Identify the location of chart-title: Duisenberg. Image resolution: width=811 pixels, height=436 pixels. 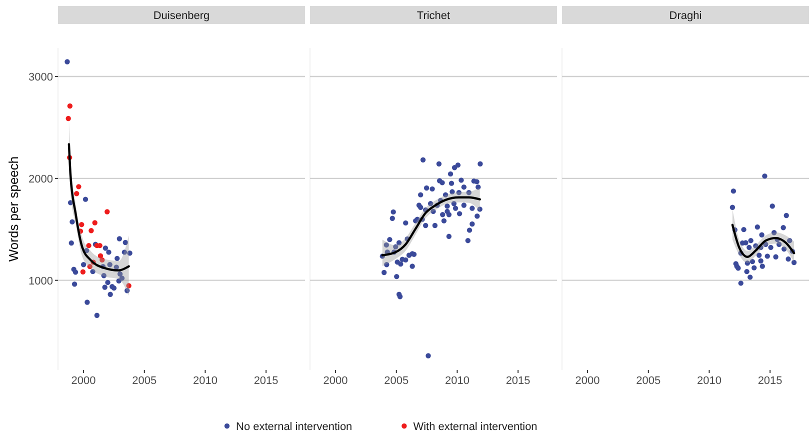
(181, 16).